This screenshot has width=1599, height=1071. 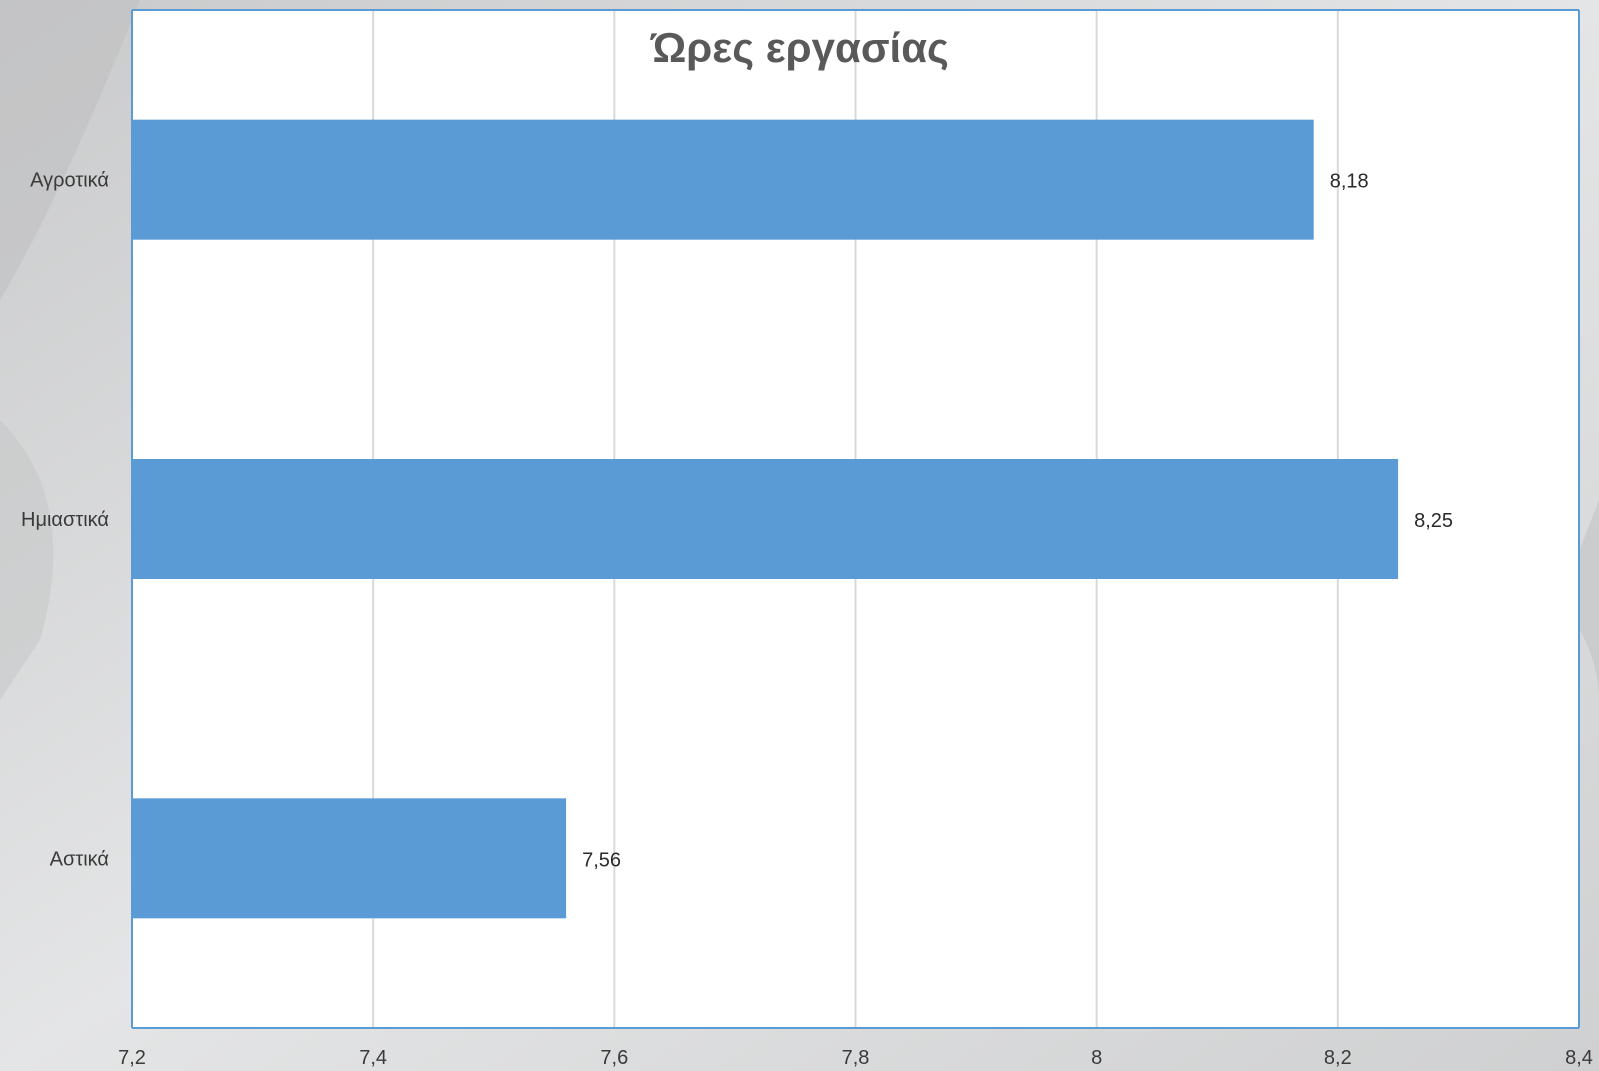 I want to click on x-tick-label: 7,8, so click(x=856, y=1058).